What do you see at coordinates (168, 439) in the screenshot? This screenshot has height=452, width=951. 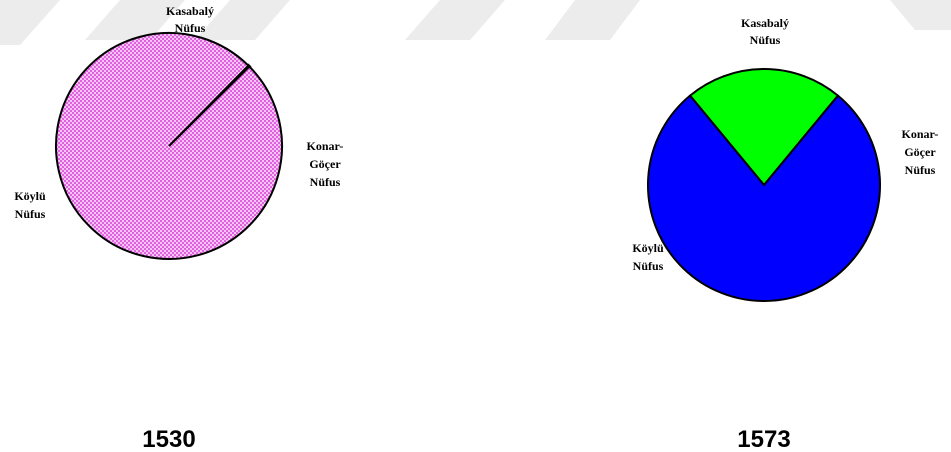 I see `chart-year-title: 1530` at bounding box center [168, 439].